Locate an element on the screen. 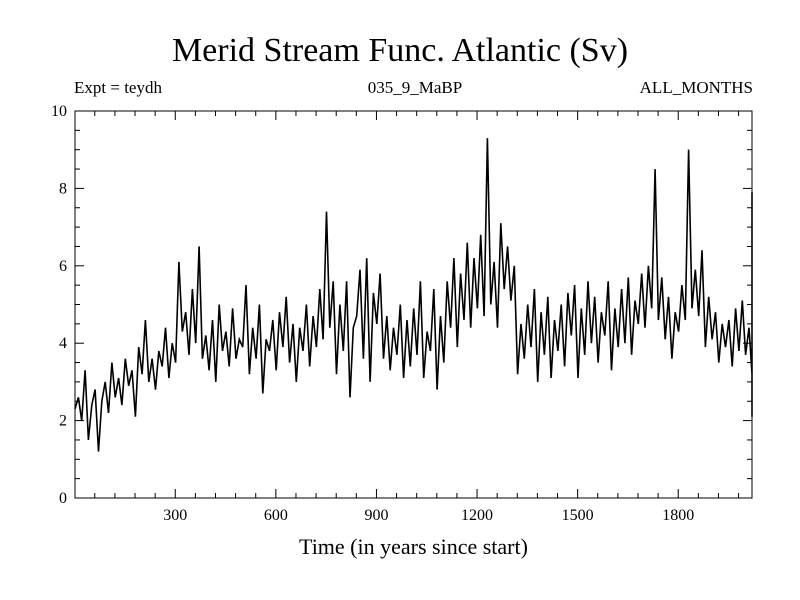  experiment-label: Expt = teydh is located at coordinates (118, 87).